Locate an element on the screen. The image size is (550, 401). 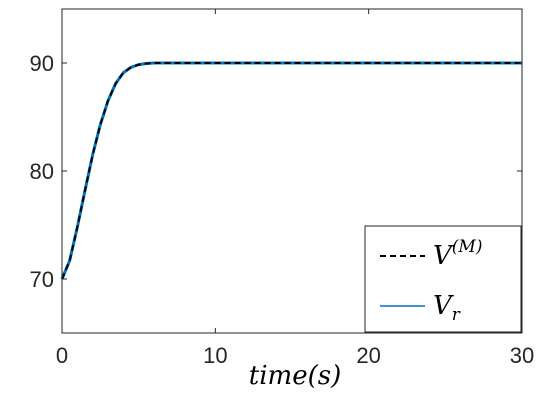
legend-label-v-r-sub: r is located at coordinates (456, 315).